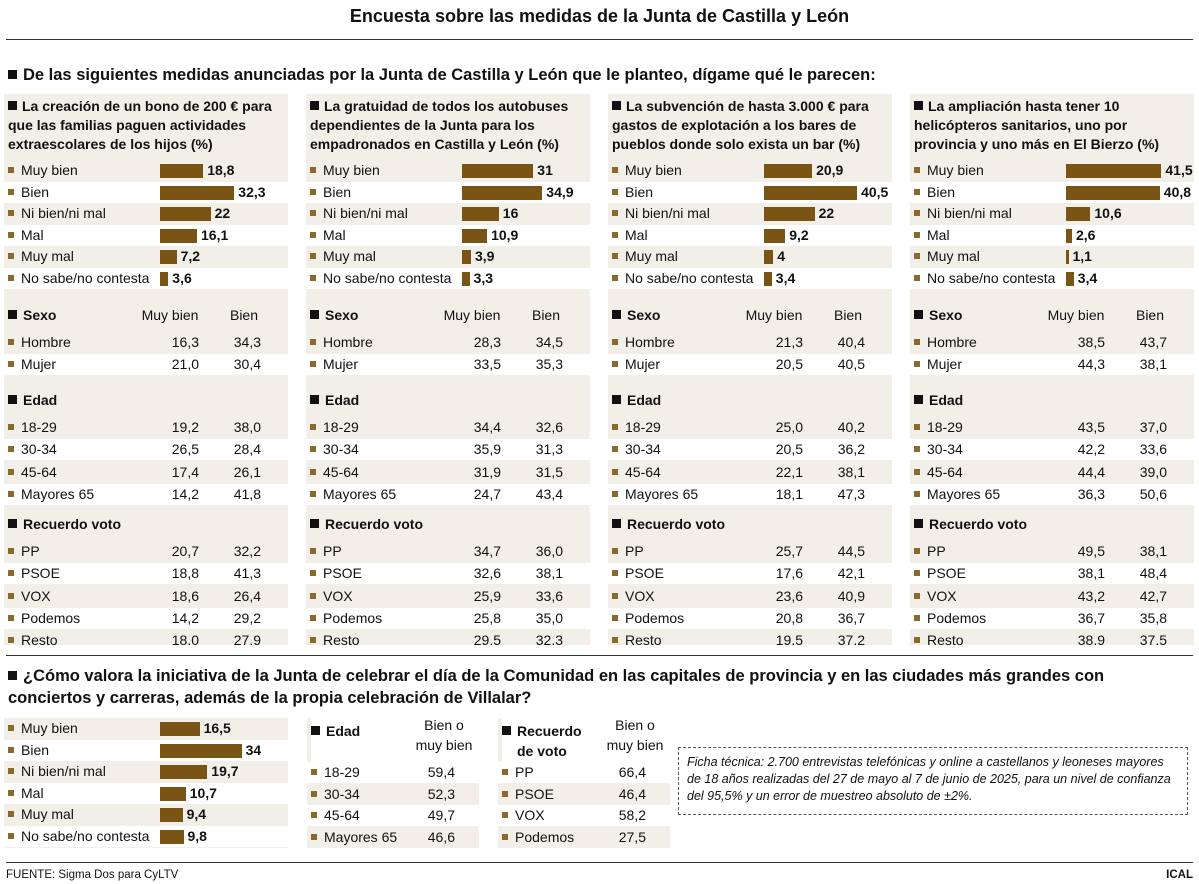 The image size is (1199, 884). Describe the element at coordinates (750, 596) in the screenshot. I see `breakdown-row: VOX 23,6 40,9` at that location.